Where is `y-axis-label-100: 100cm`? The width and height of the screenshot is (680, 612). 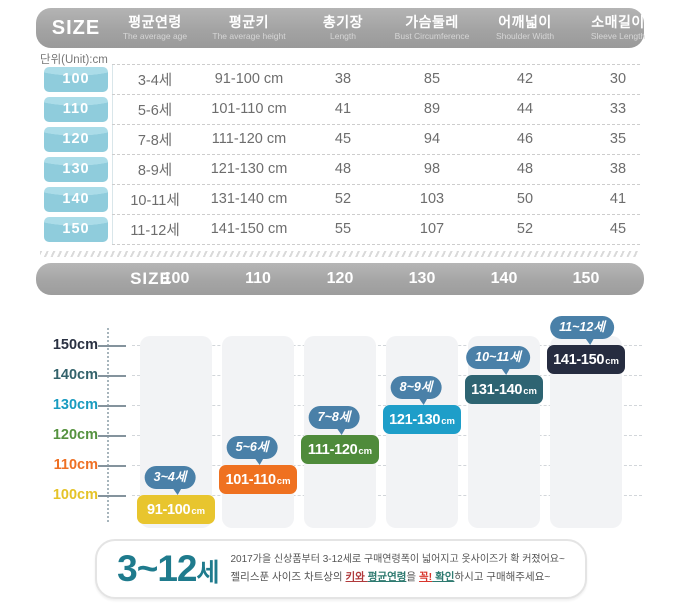
y-axis-label-100: 100cm is located at coordinates (75, 495).